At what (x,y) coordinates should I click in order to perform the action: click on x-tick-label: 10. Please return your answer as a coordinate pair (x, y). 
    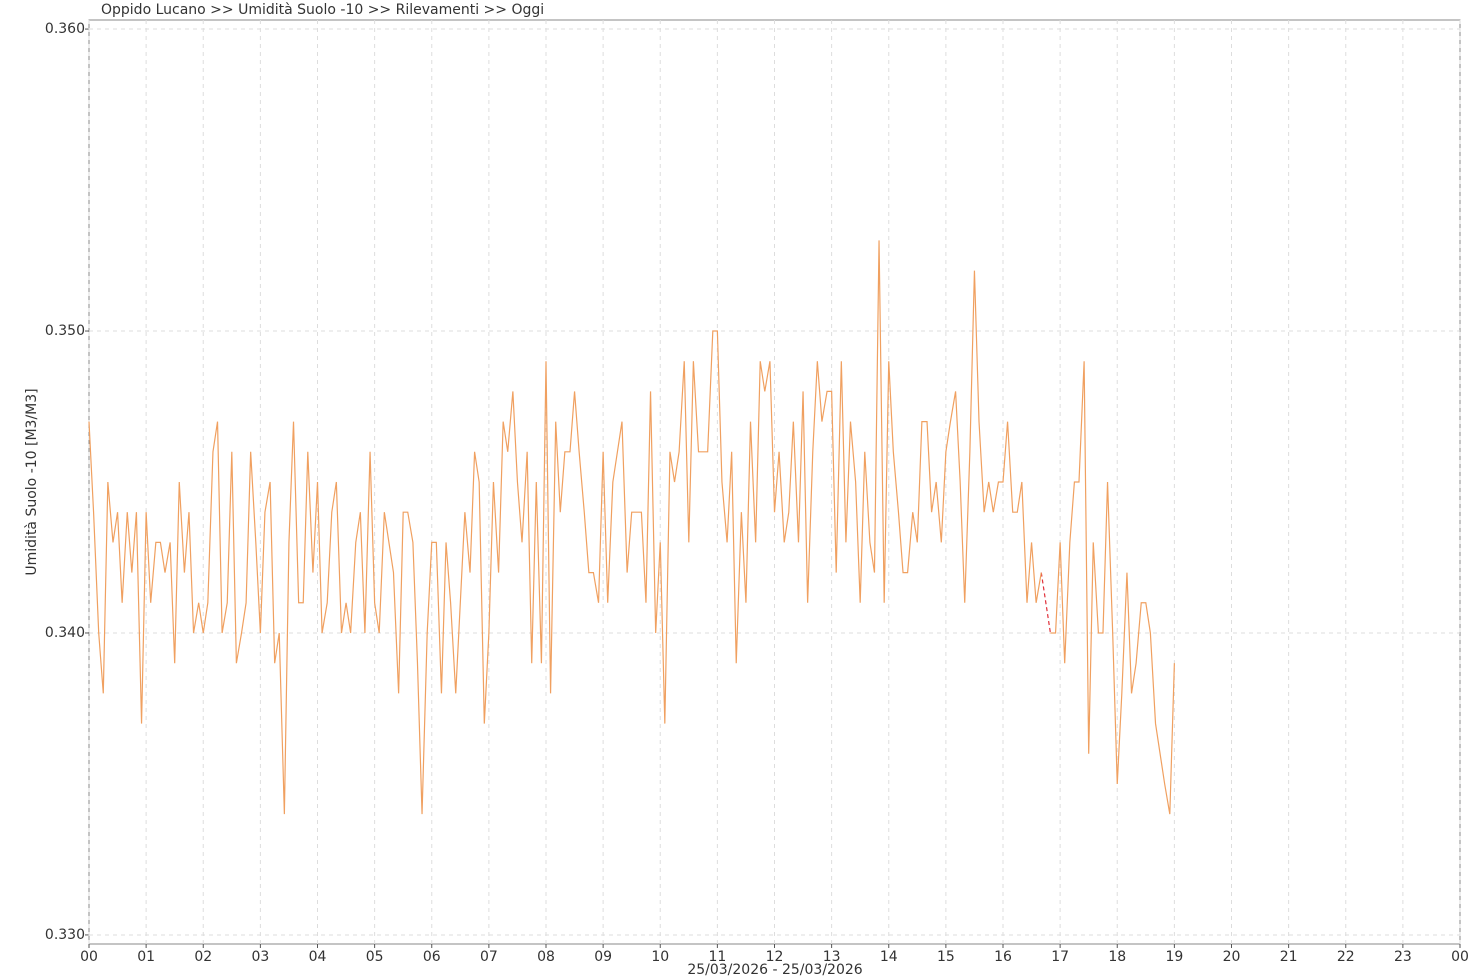
    Looking at the image, I should click on (660, 957).